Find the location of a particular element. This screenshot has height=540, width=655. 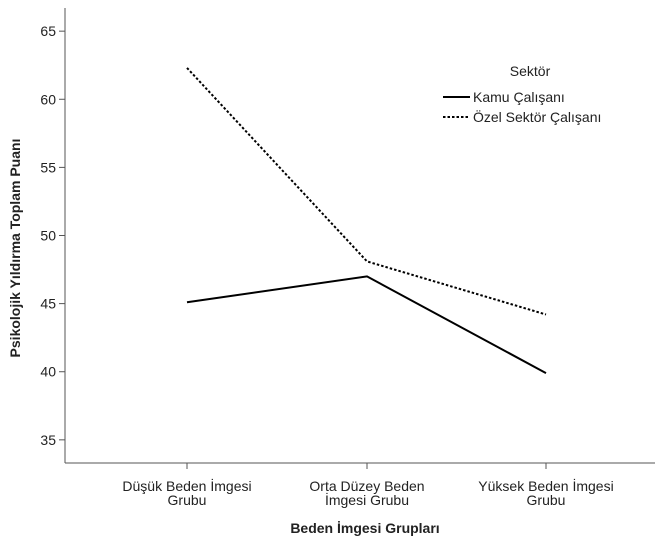

y-axis: 35 40 45 50 55 60 65 is located at coordinates (53, 235).